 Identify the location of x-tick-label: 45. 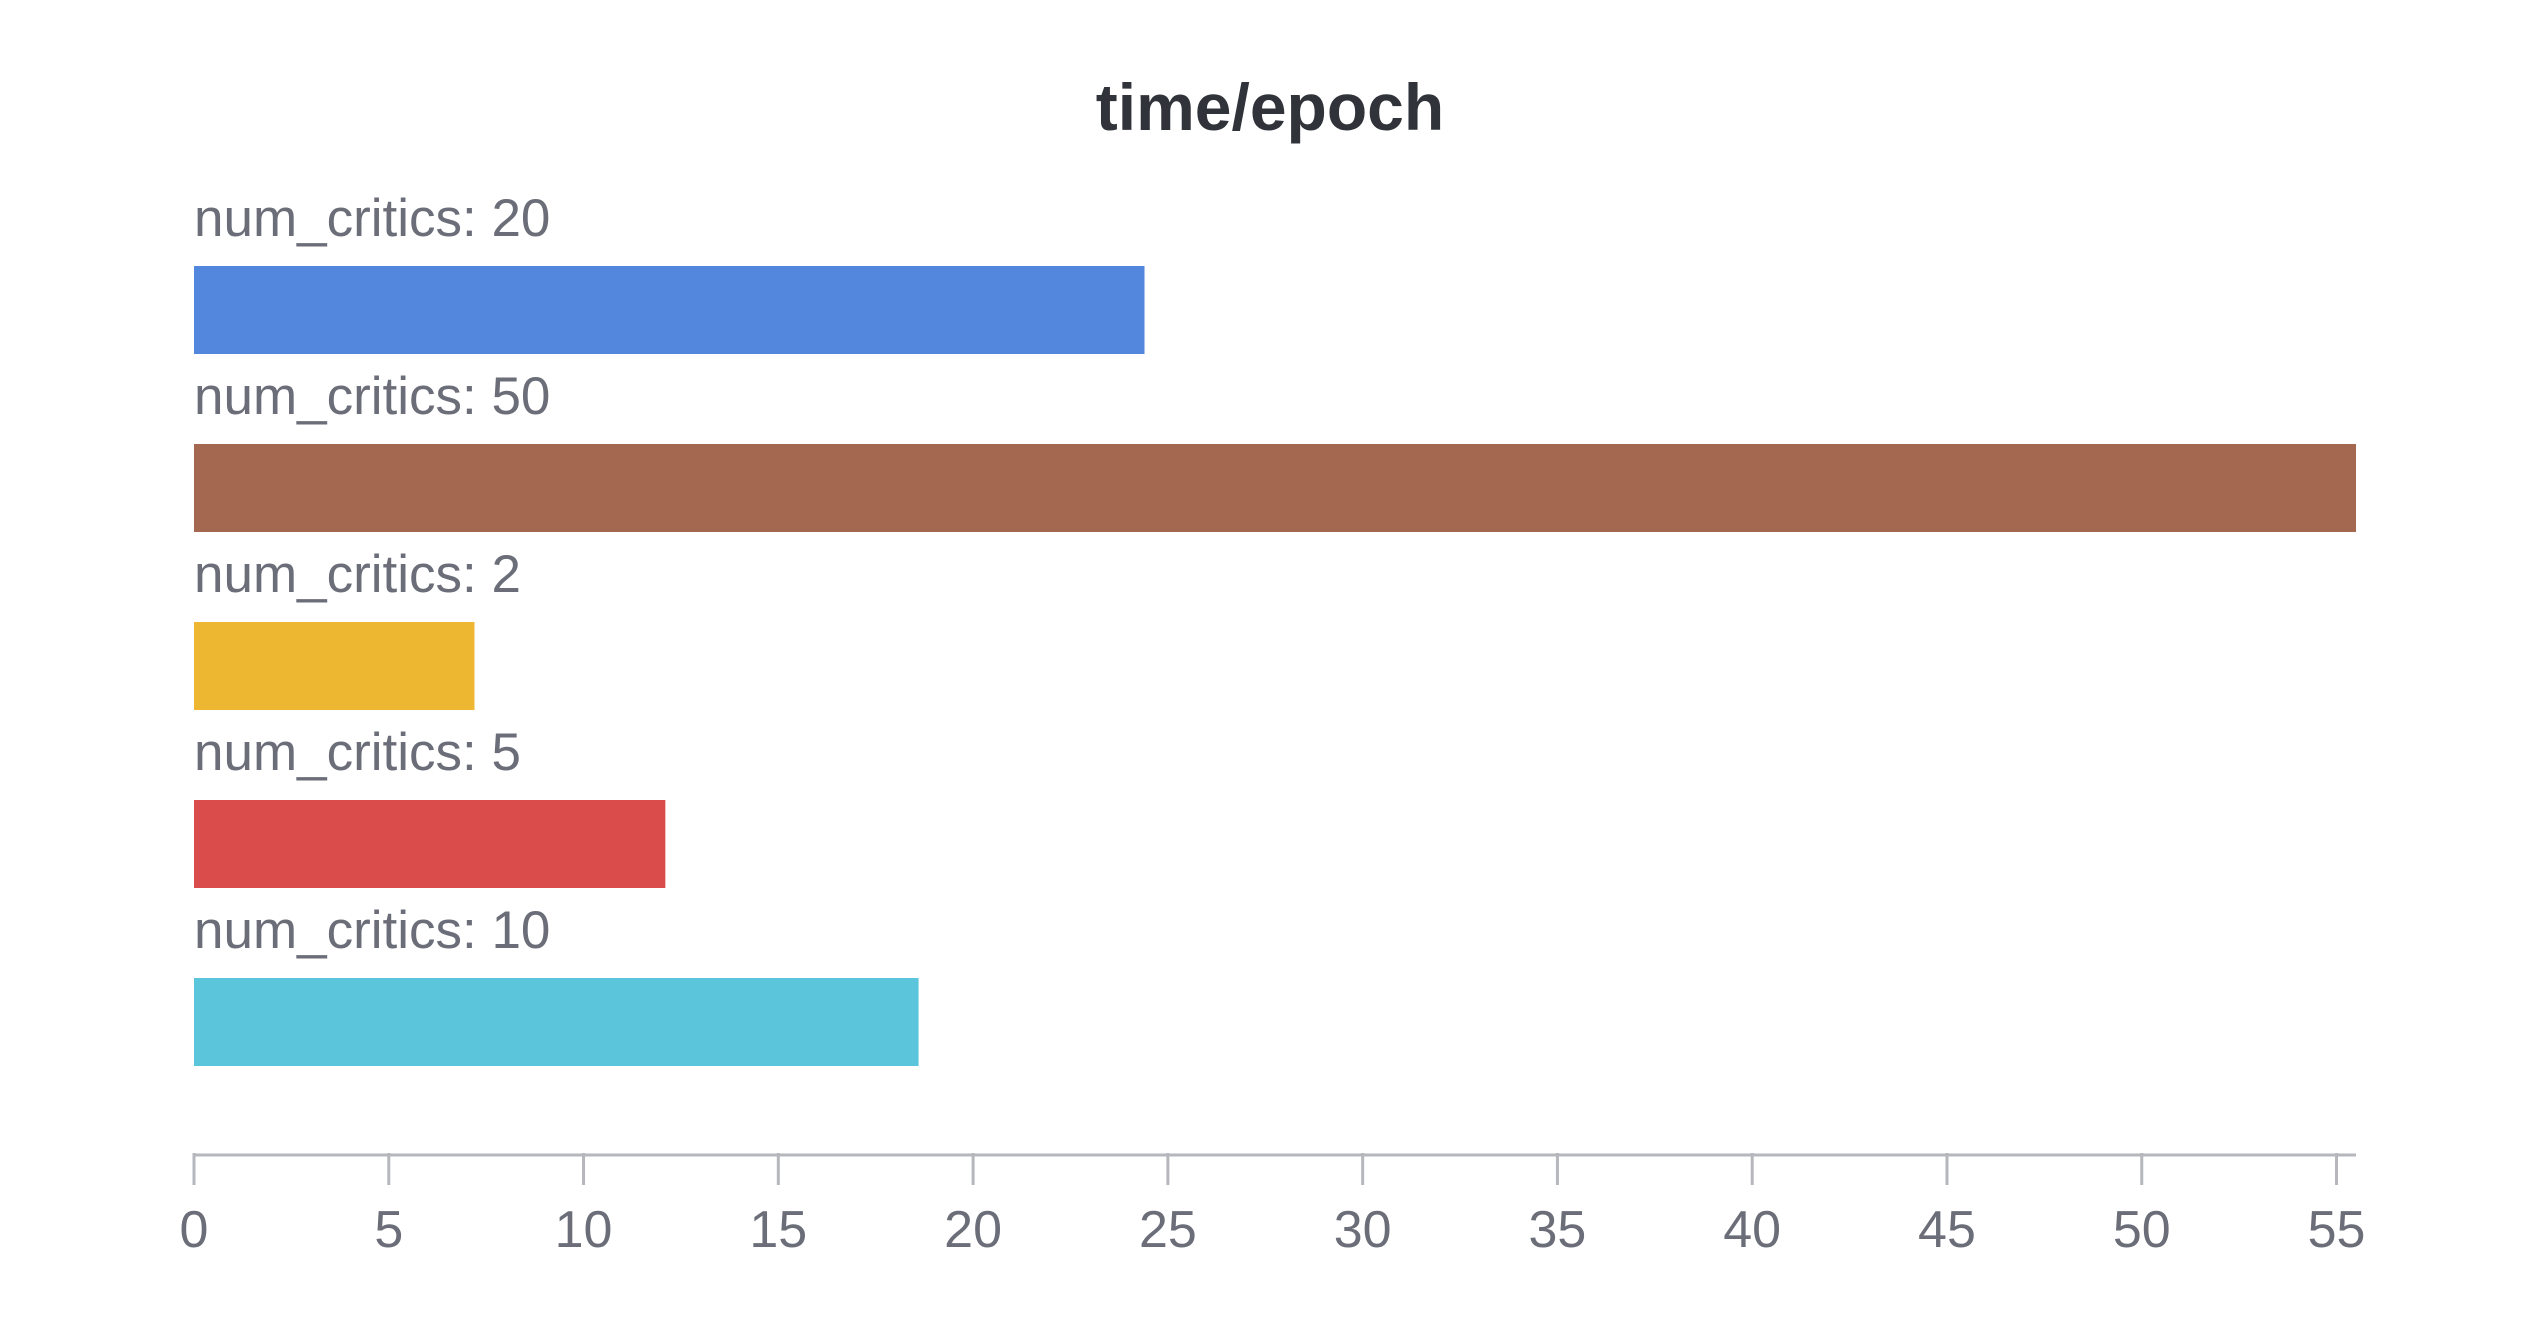
(1947, 1230).